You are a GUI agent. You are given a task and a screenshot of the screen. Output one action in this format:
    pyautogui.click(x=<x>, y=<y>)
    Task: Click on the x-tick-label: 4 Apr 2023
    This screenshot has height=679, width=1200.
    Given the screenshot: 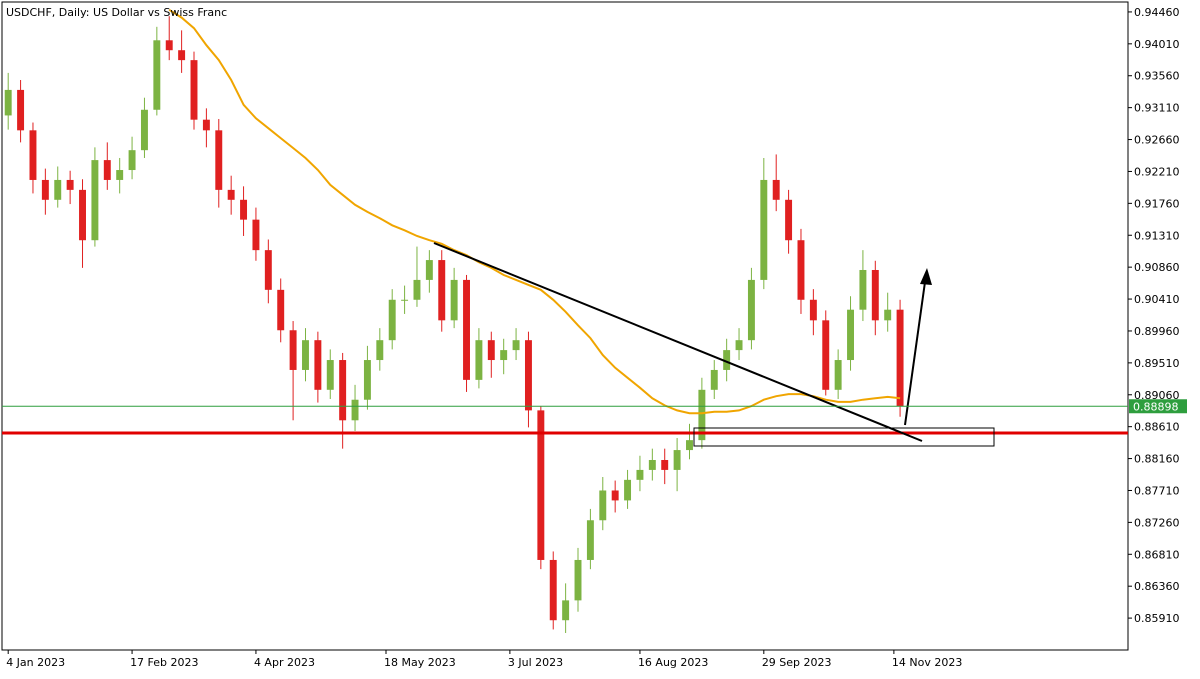 What is the action you would take?
    pyautogui.click(x=284, y=662)
    